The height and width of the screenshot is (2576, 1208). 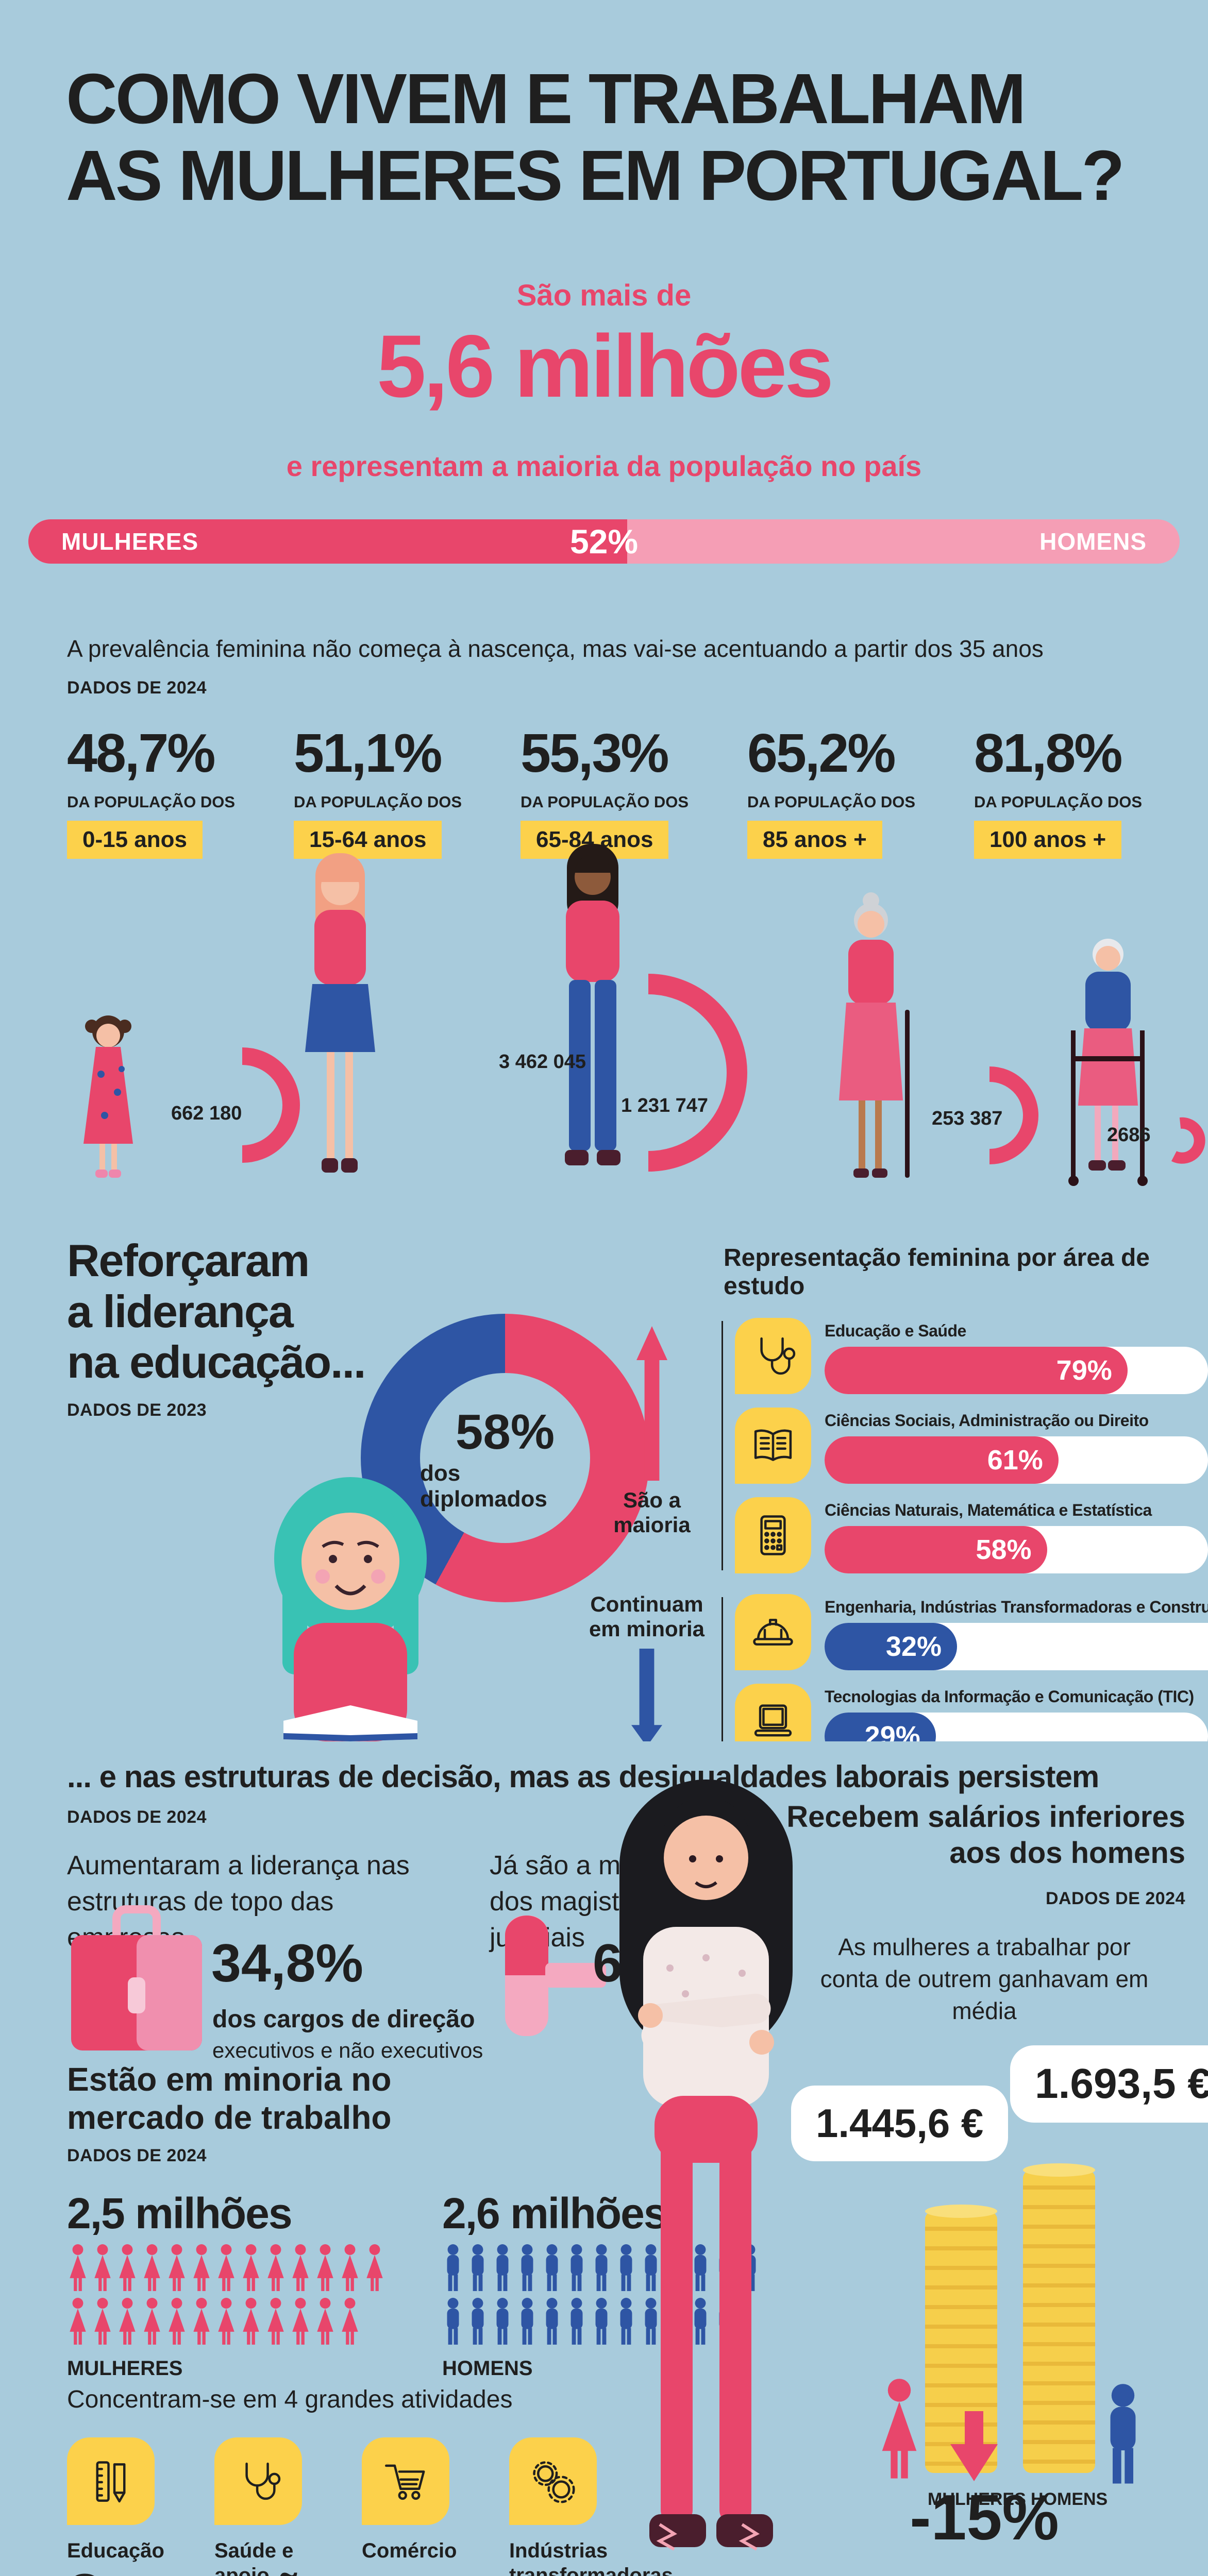 What do you see at coordinates (1048, 753) in the screenshot?
I see `stat-pct: 81,8%` at bounding box center [1048, 753].